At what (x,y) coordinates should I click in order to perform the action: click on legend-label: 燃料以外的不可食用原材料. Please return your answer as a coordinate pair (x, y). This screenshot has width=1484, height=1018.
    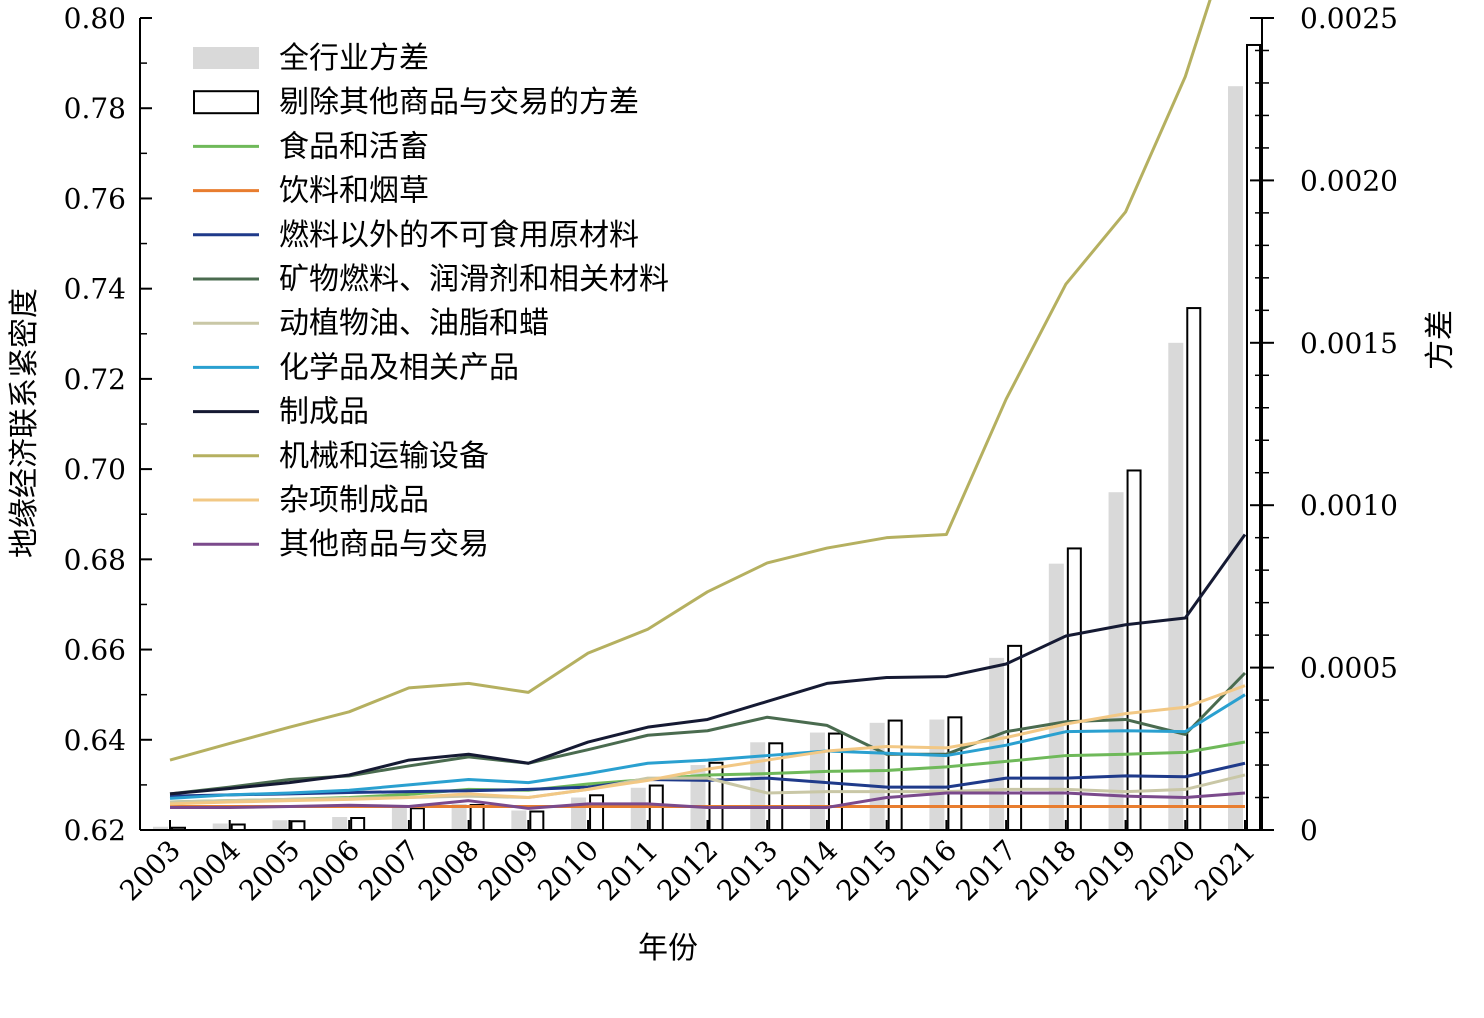
    Looking at the image, I should click on (459, 235).